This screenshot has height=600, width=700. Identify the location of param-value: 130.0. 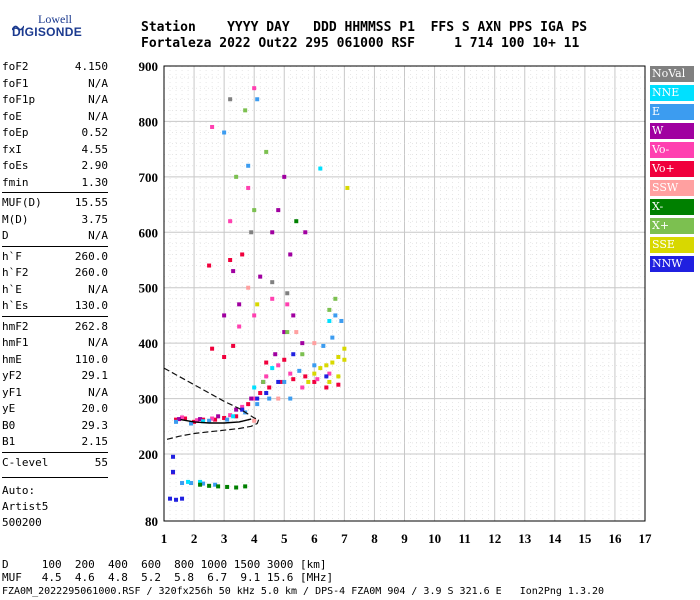
(91, 305).